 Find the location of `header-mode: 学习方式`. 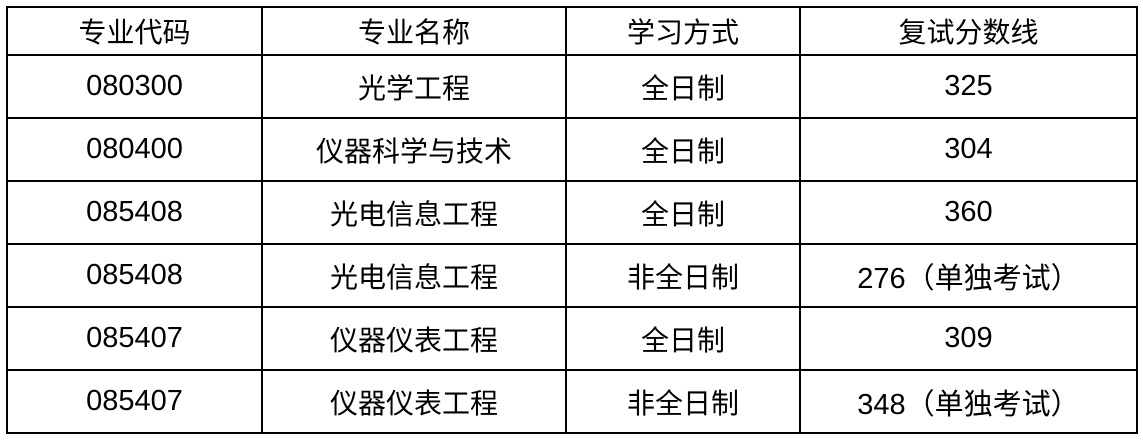

header-mode: 学习方式 is located at coordinates (683, 31).